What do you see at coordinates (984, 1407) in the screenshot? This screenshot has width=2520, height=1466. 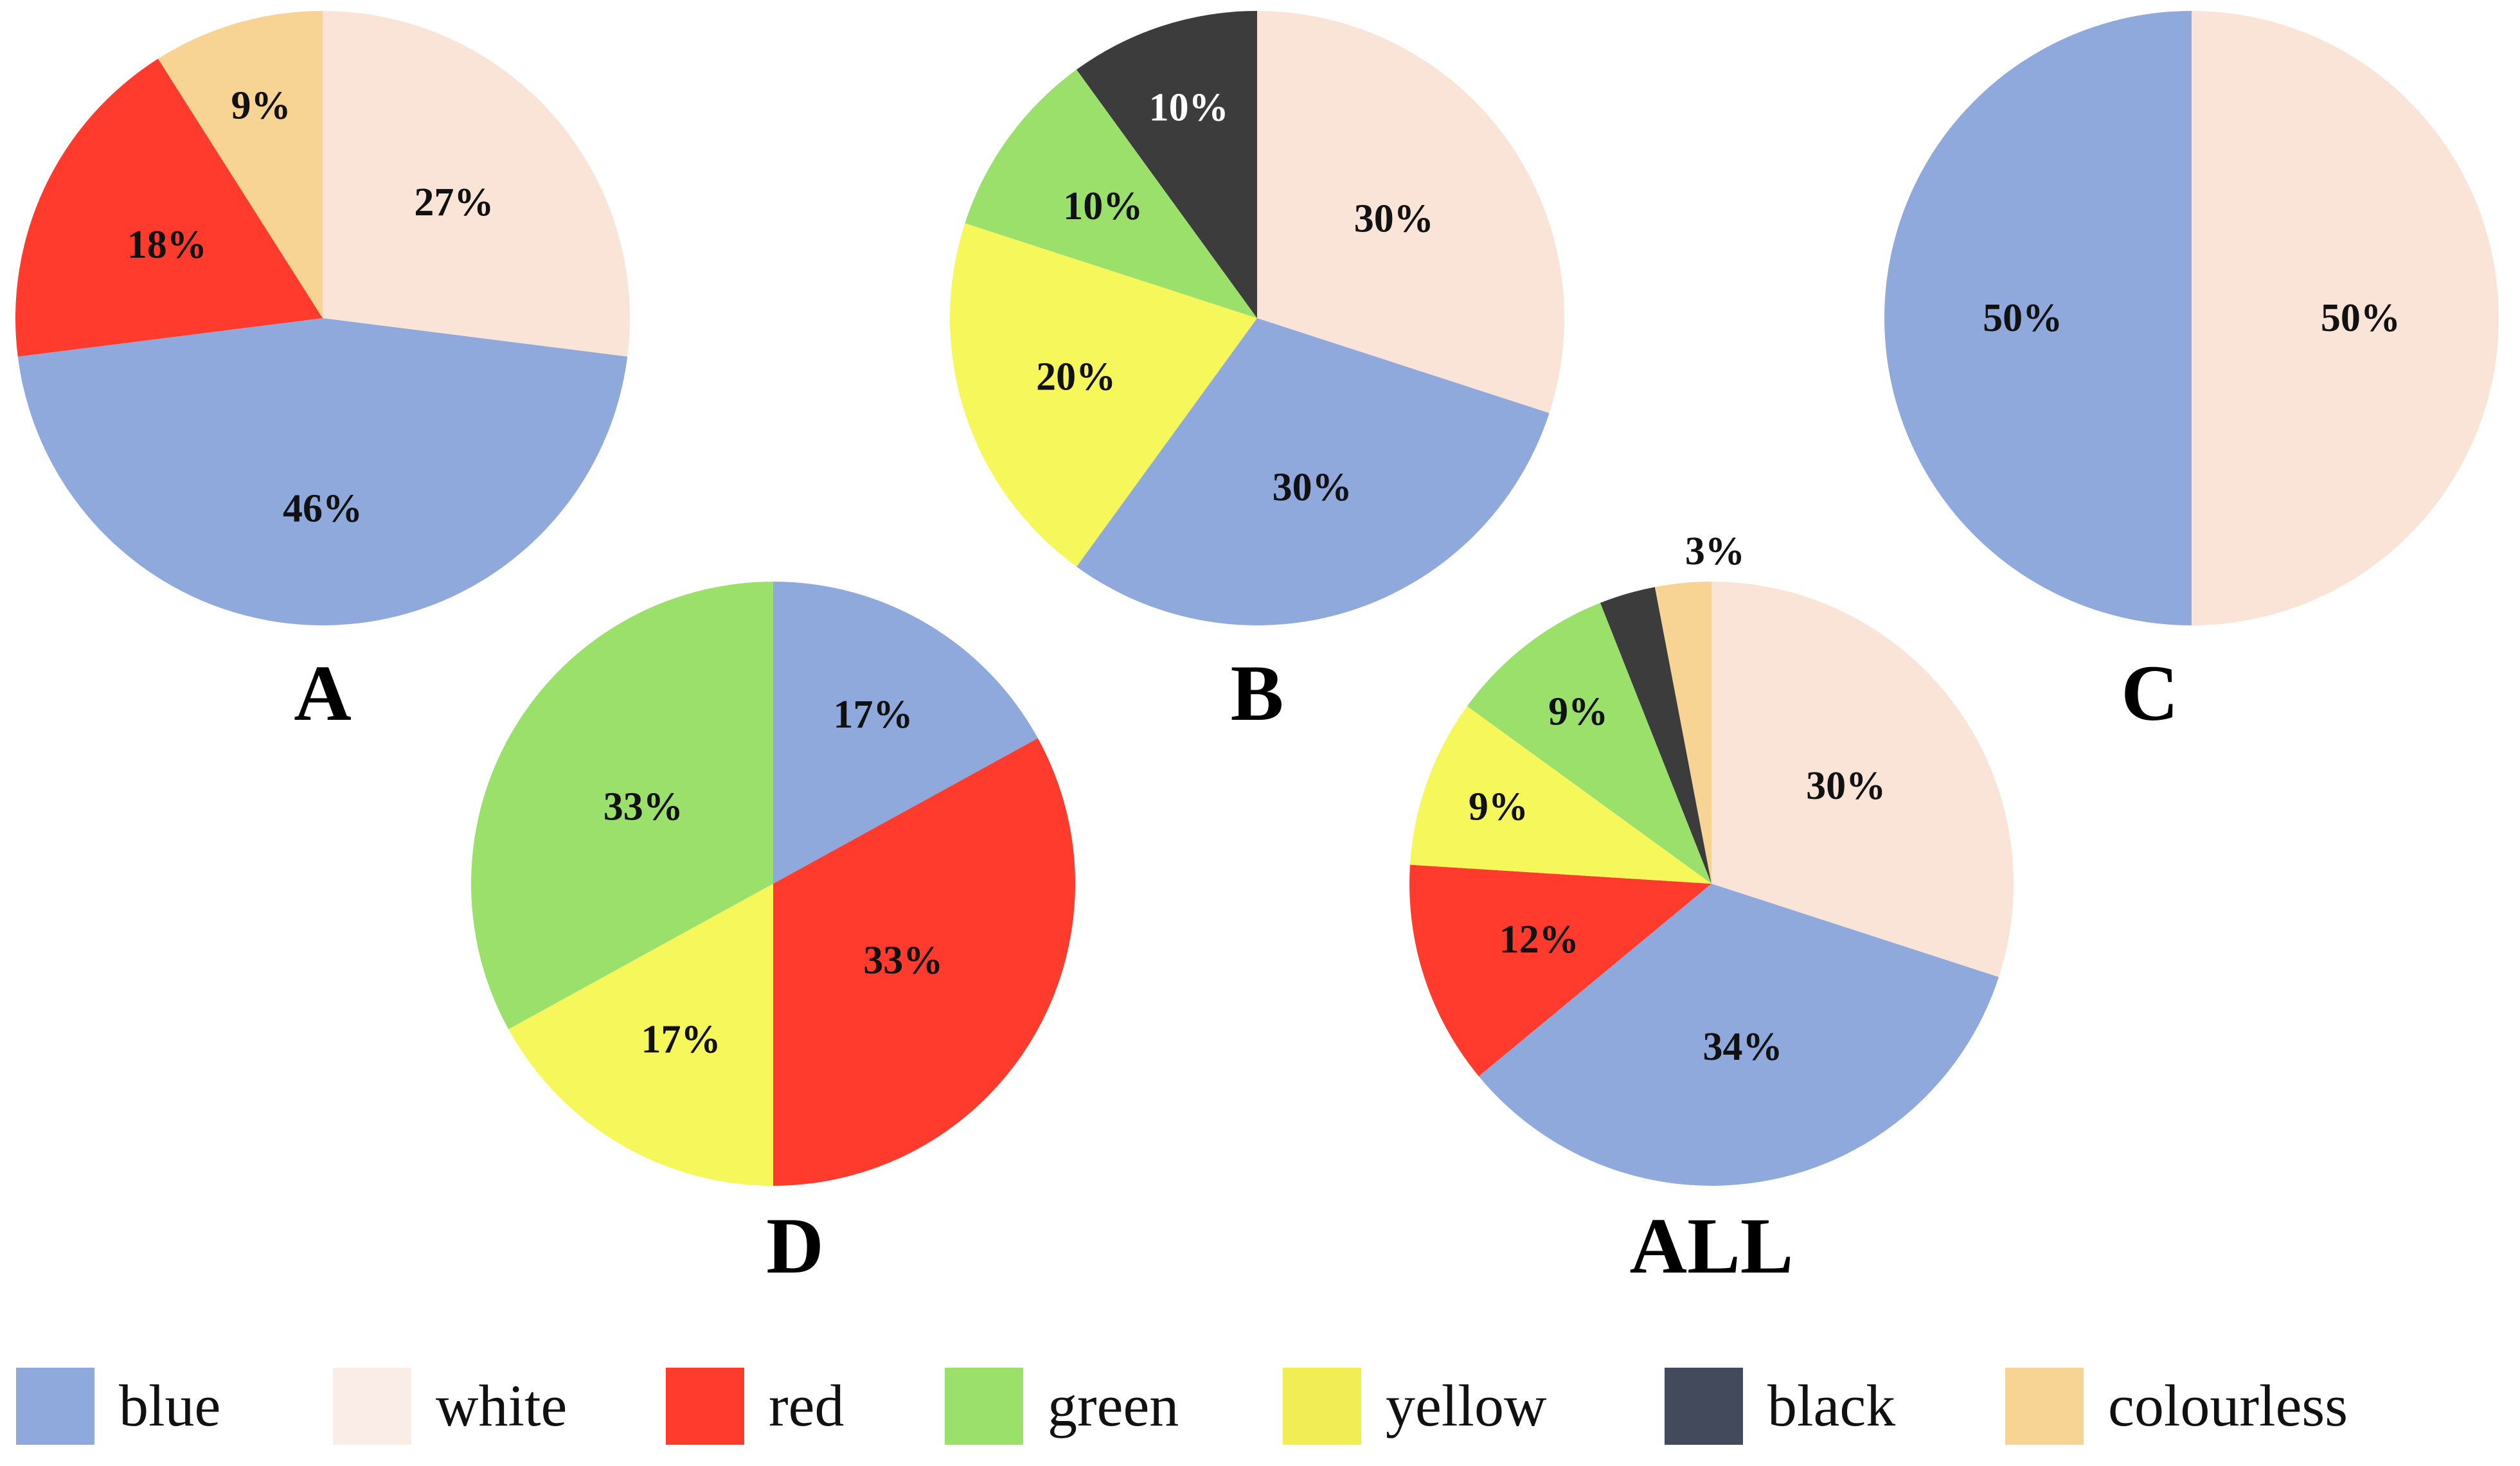 I see `legend-swatch-green` at bounding box center [984, 1407].